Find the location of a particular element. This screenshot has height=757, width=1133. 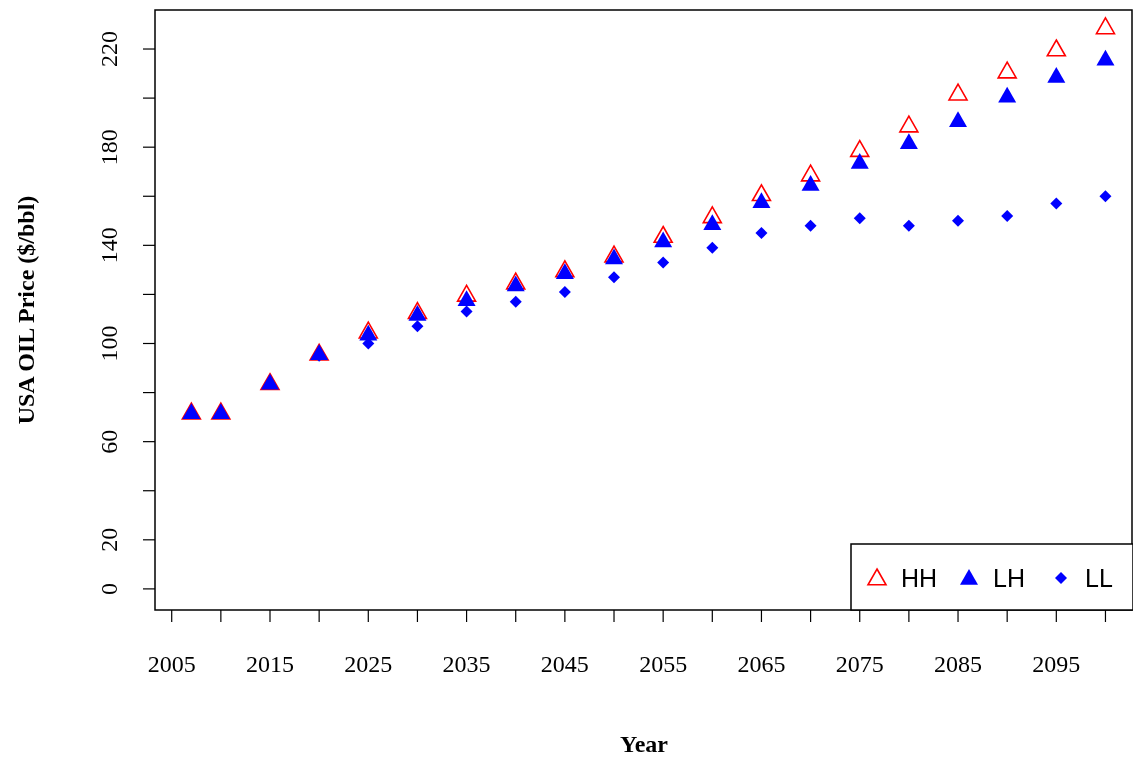

x-tick-label: 2095 is located at coordinates (1056, 664).